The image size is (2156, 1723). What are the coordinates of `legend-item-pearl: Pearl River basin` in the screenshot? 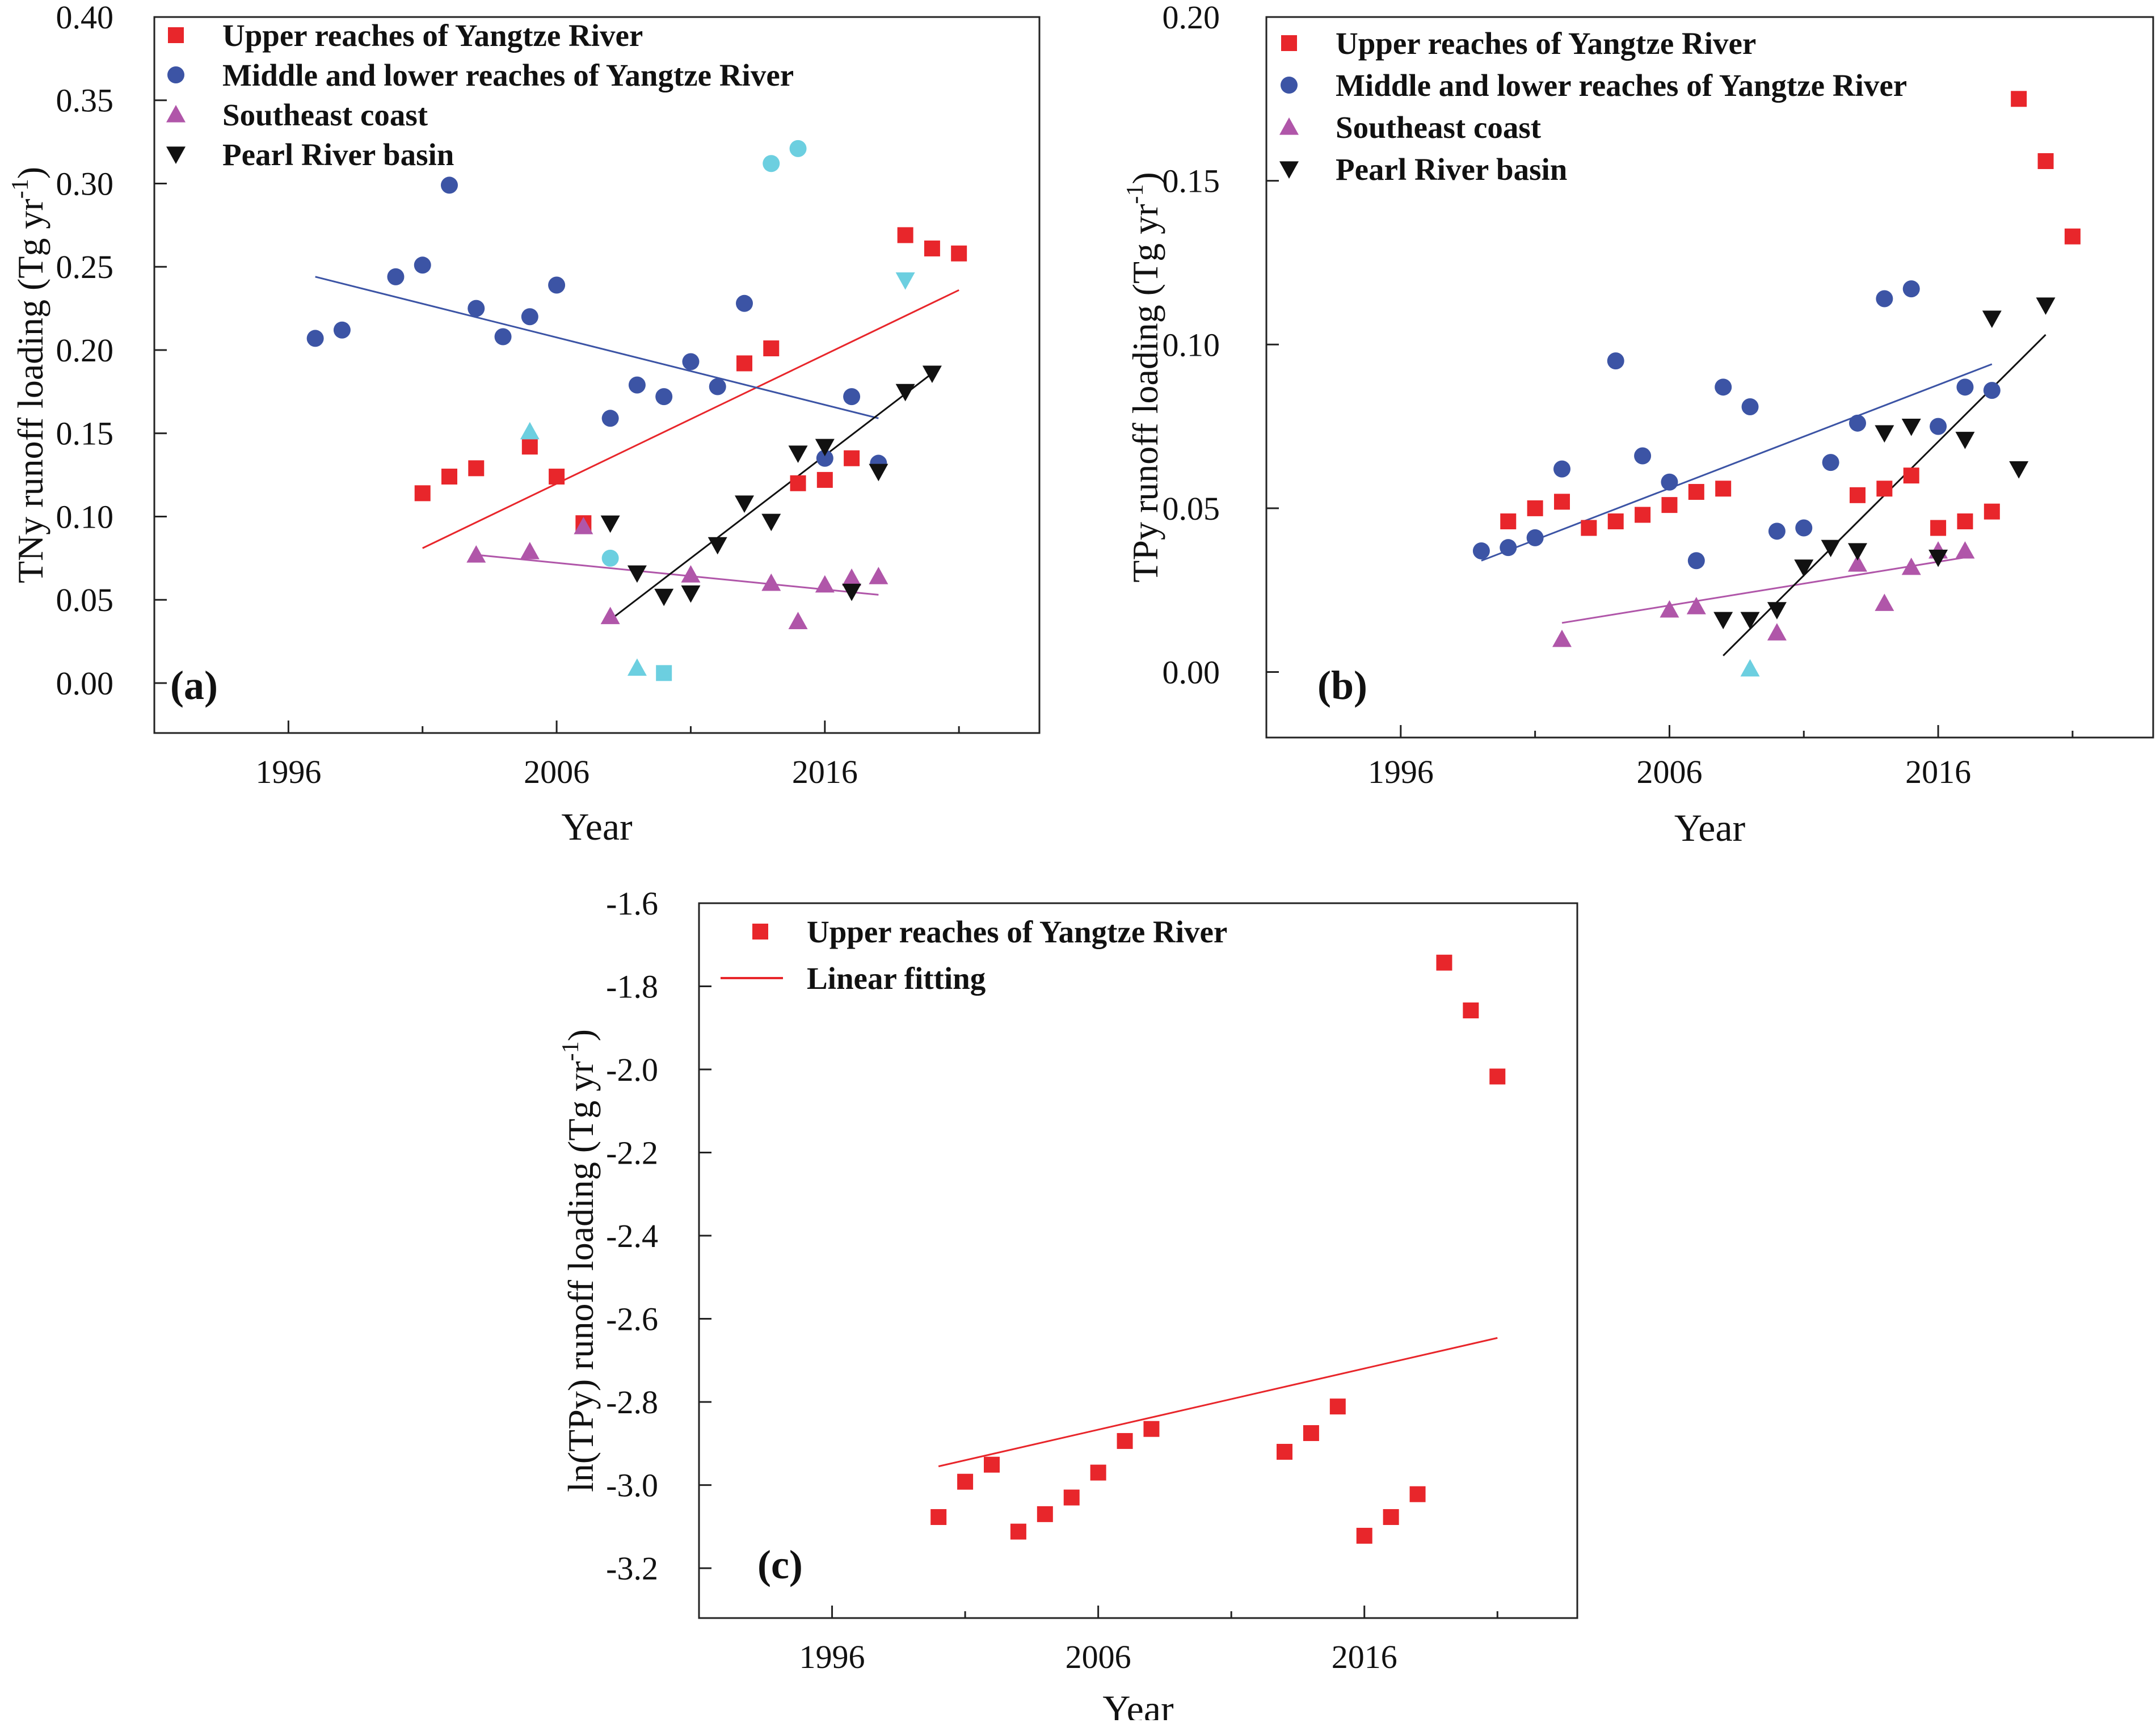 It's located at (1423, 169).